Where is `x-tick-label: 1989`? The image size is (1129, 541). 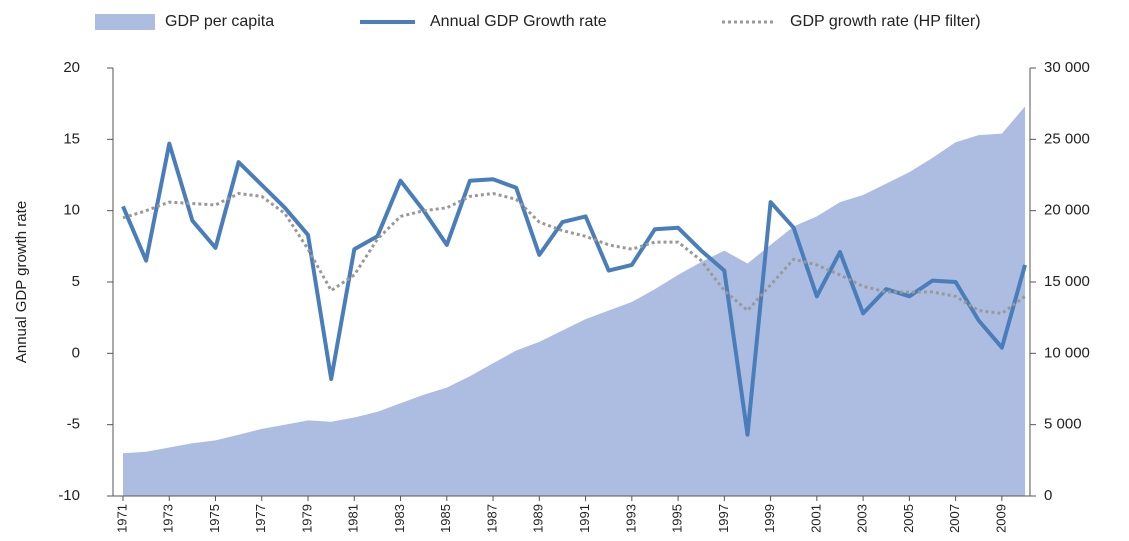 x-tick-label: 1989 is located at coordinates (538, 518).